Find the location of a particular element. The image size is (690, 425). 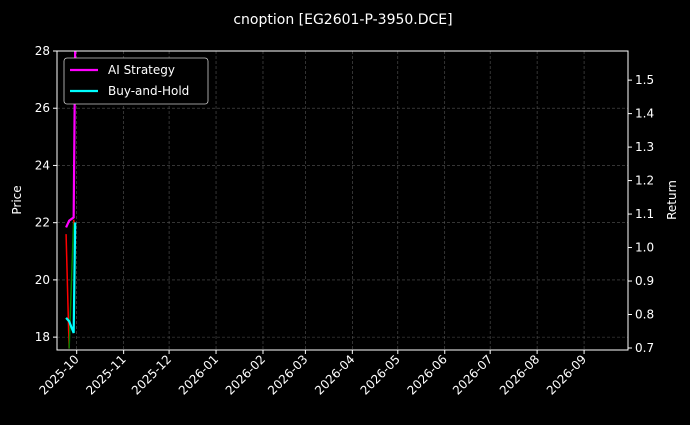

legend-label: Buy-and-Hold is located at coordinates (148, 91).